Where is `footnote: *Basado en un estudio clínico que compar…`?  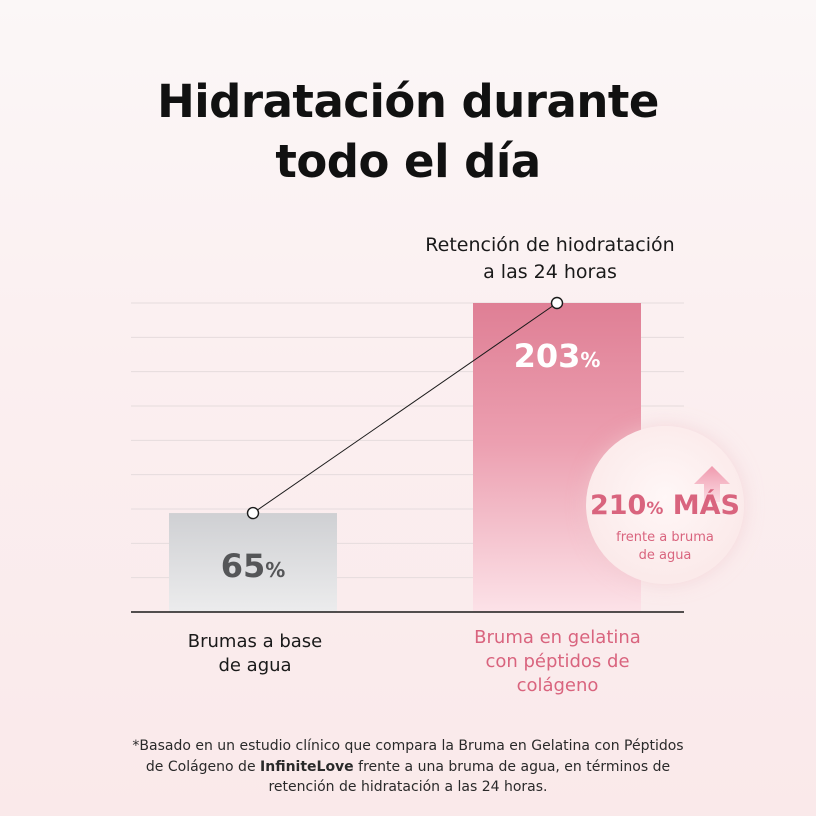 footnote: *Basado en un estudio clínico que compar… is located at coordinates (408, 767).